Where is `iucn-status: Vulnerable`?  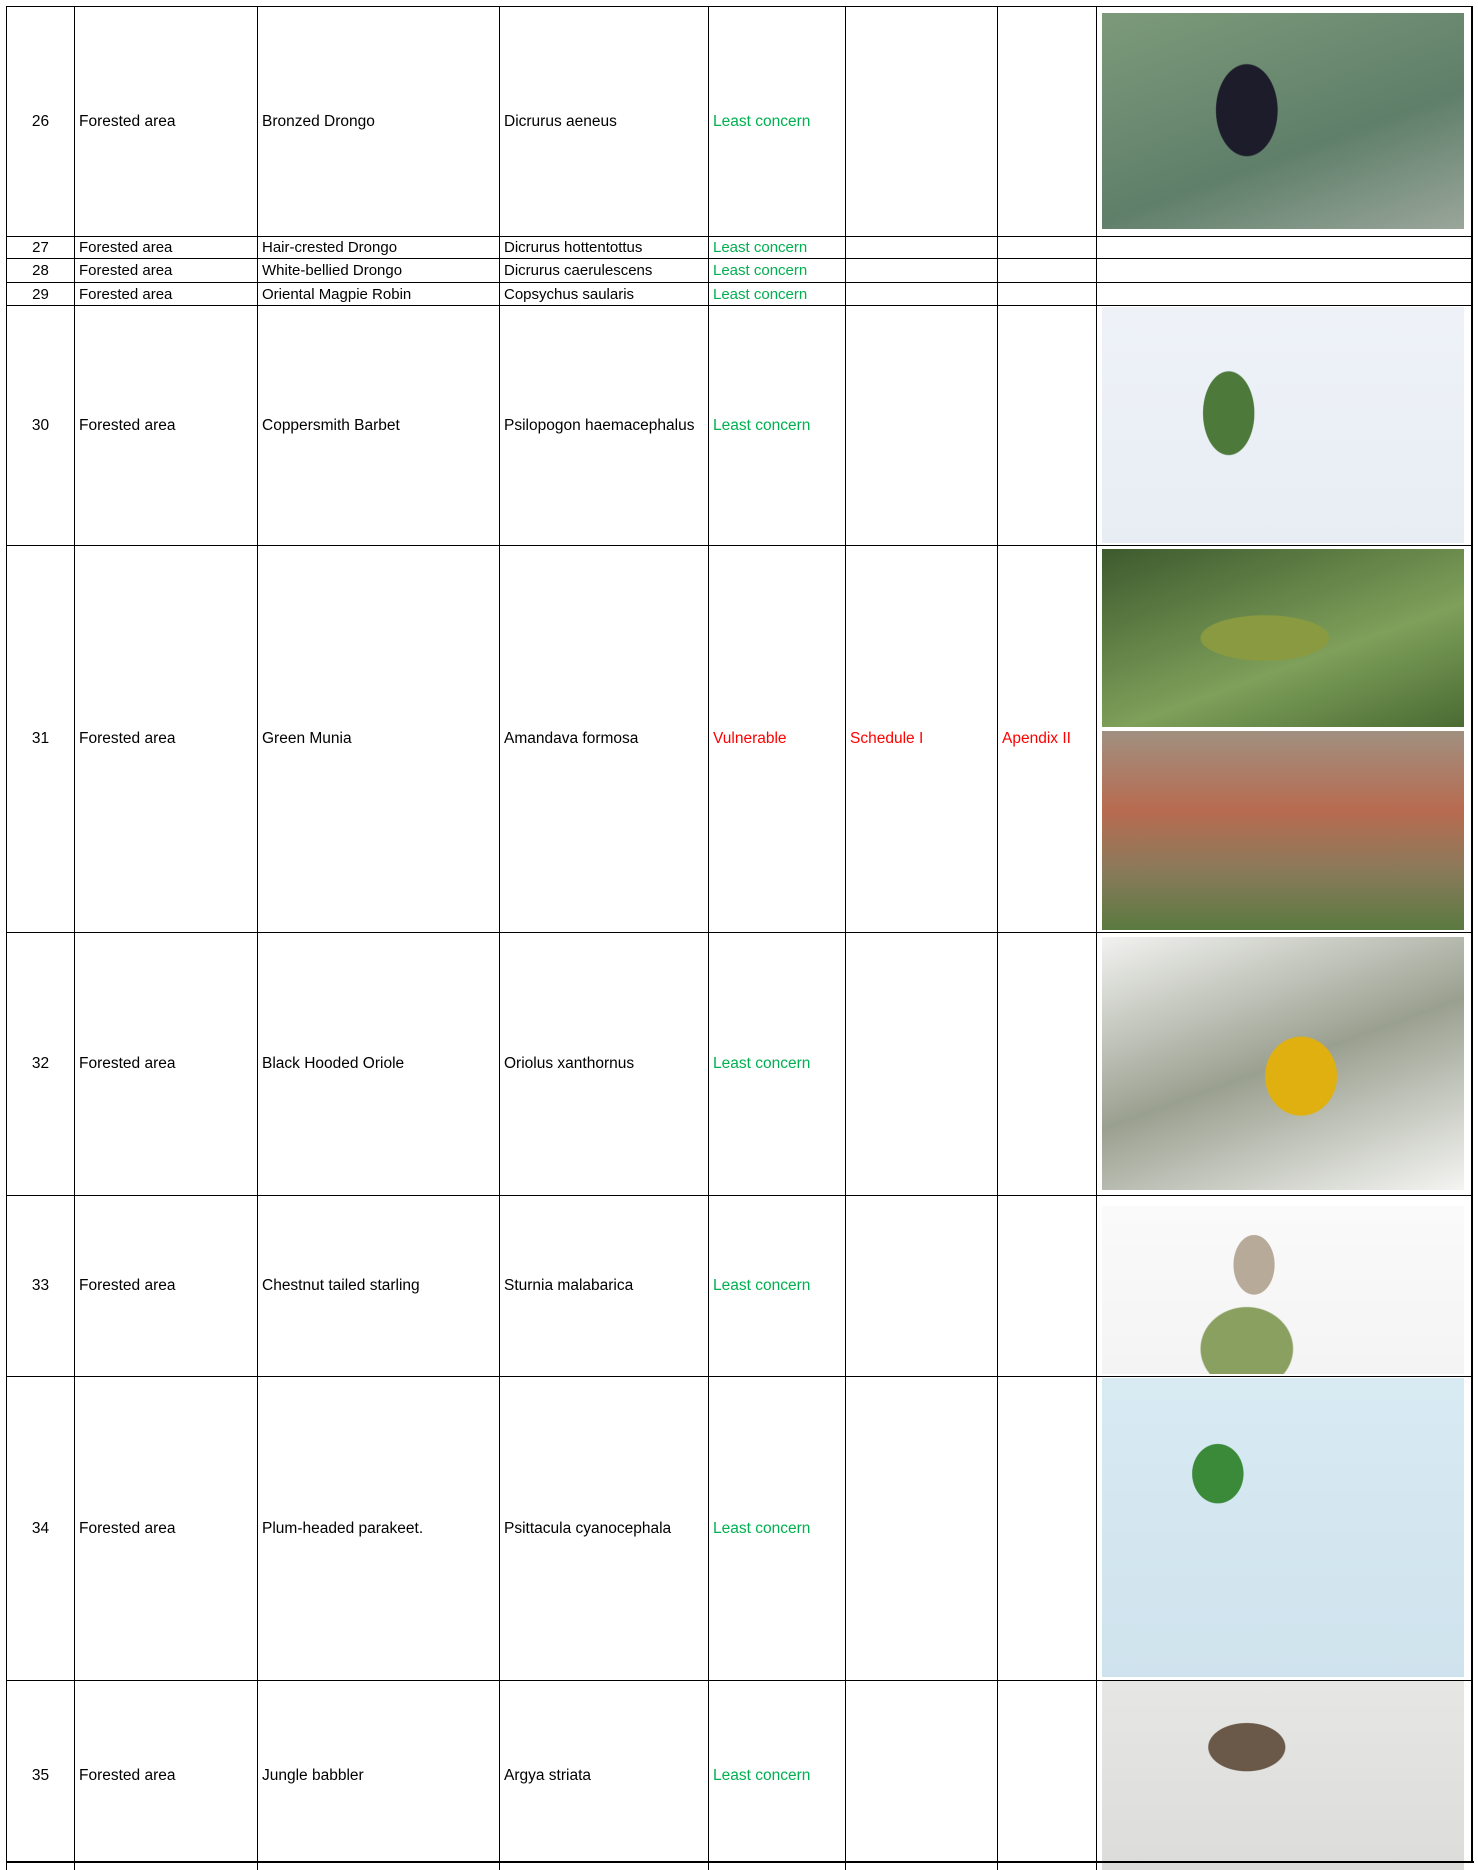 iucn-status: Vulnerable is located at coordinates (776, 738).